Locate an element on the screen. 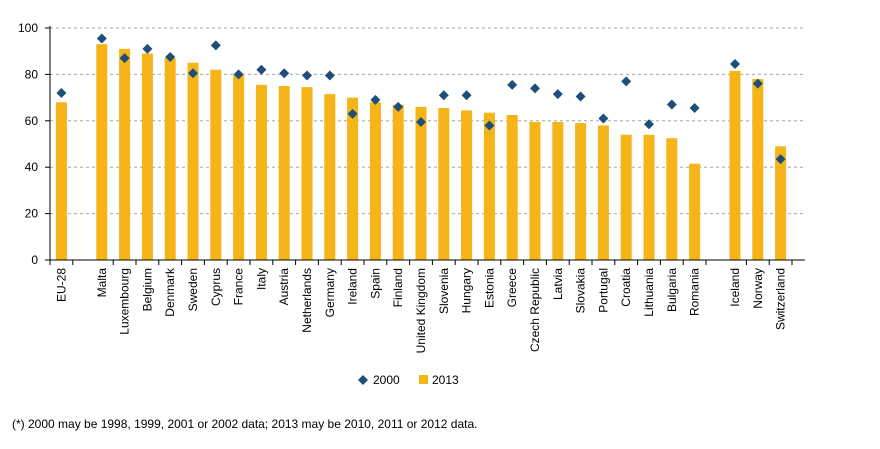 This screenshot has height=449, width=880. y-tick-labels: 0 20 40 60 80 100 is located at coordinates (28, 144).